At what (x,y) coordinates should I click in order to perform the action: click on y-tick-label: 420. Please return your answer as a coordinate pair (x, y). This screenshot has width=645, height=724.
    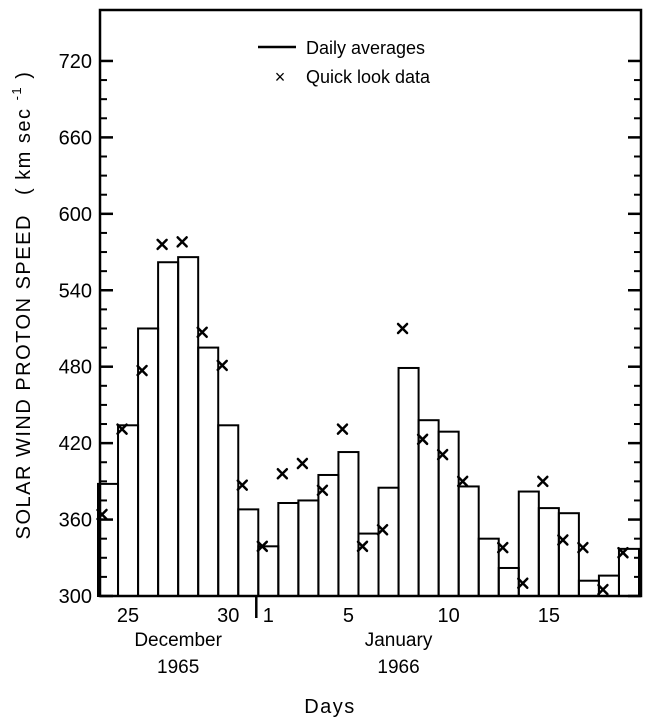
    Looking at the image, I should click on (75, 444).